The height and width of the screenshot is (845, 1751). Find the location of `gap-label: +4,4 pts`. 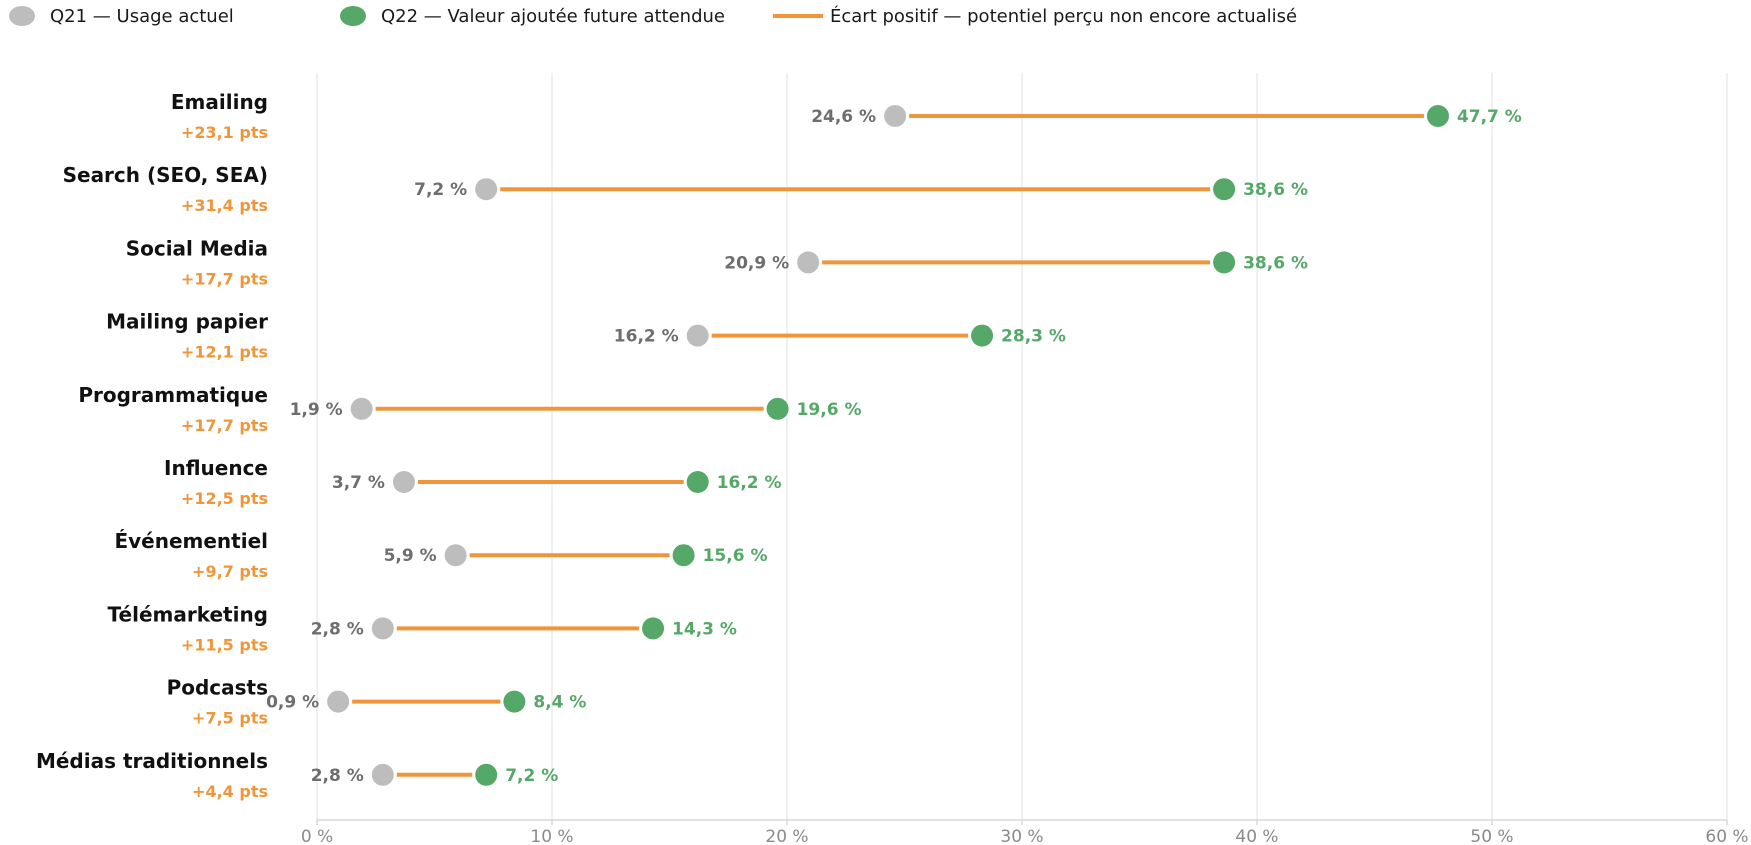

gap-label: +4,4 pts is located at coordinates (230, 791).